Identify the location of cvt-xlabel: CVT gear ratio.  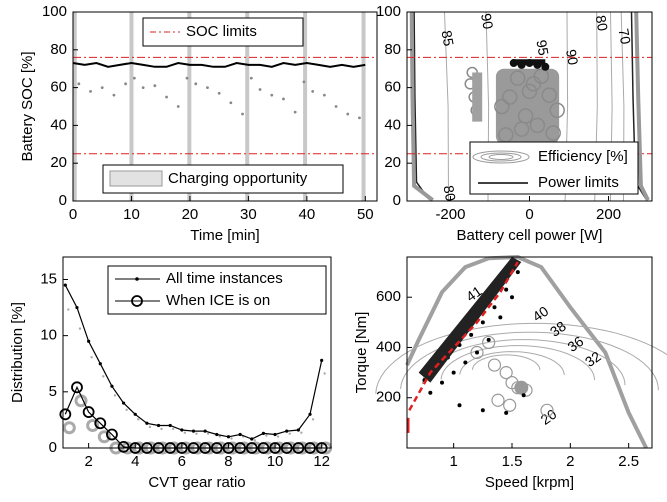
(196, 482).